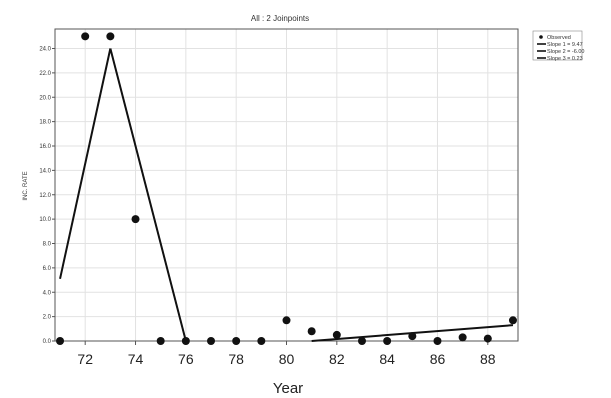 This screenshot has height=398, width=611. I want to click on x-tick-label: 82, so click(337, 359).